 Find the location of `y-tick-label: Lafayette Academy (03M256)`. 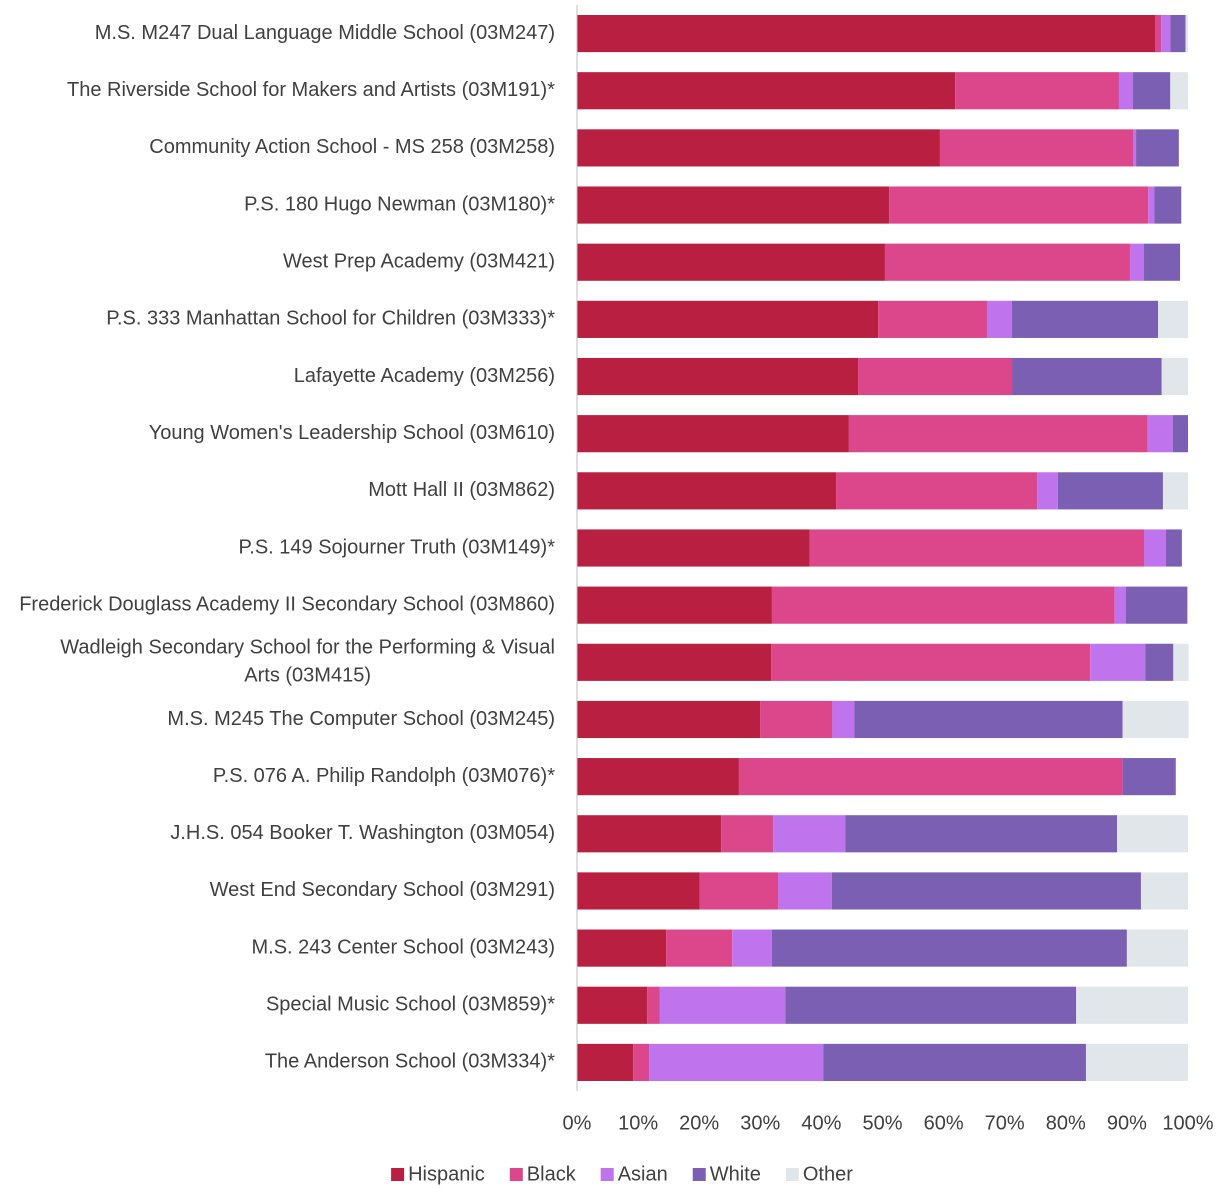

y-tick-label: Lafayette Academy (03M256) is located at coordinates (424, 376).